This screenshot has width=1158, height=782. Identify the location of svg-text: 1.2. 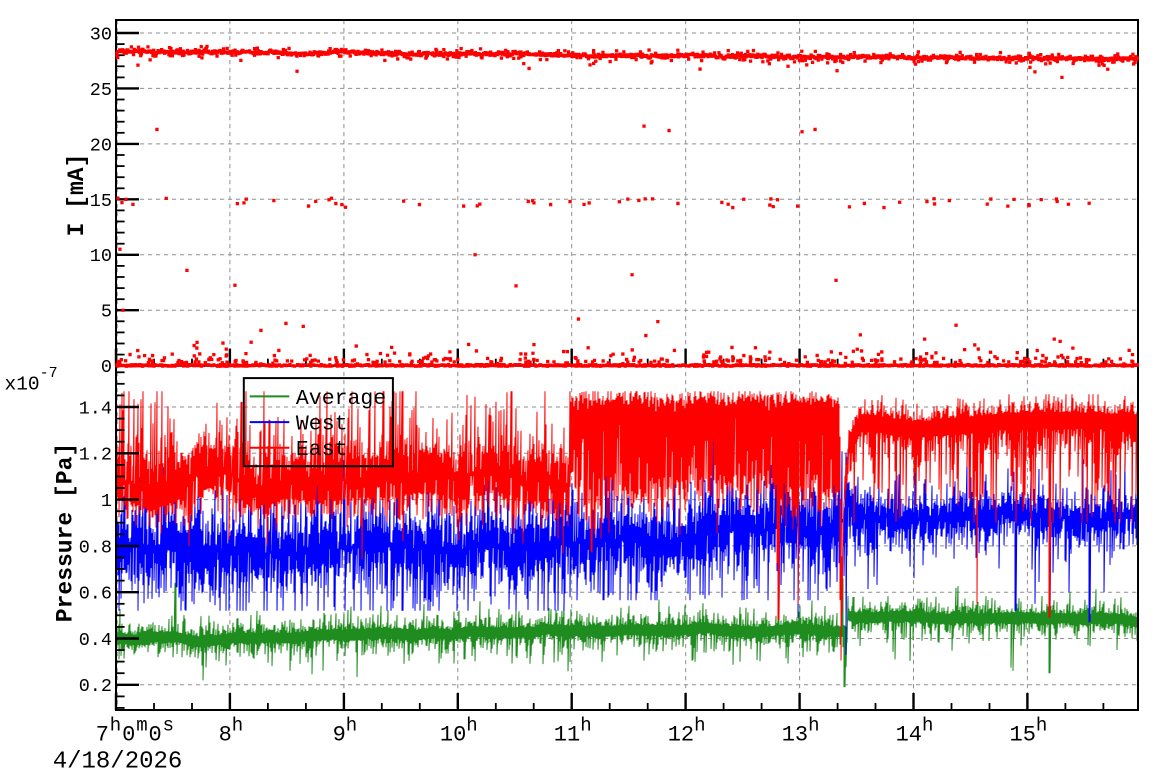
(95, 455).